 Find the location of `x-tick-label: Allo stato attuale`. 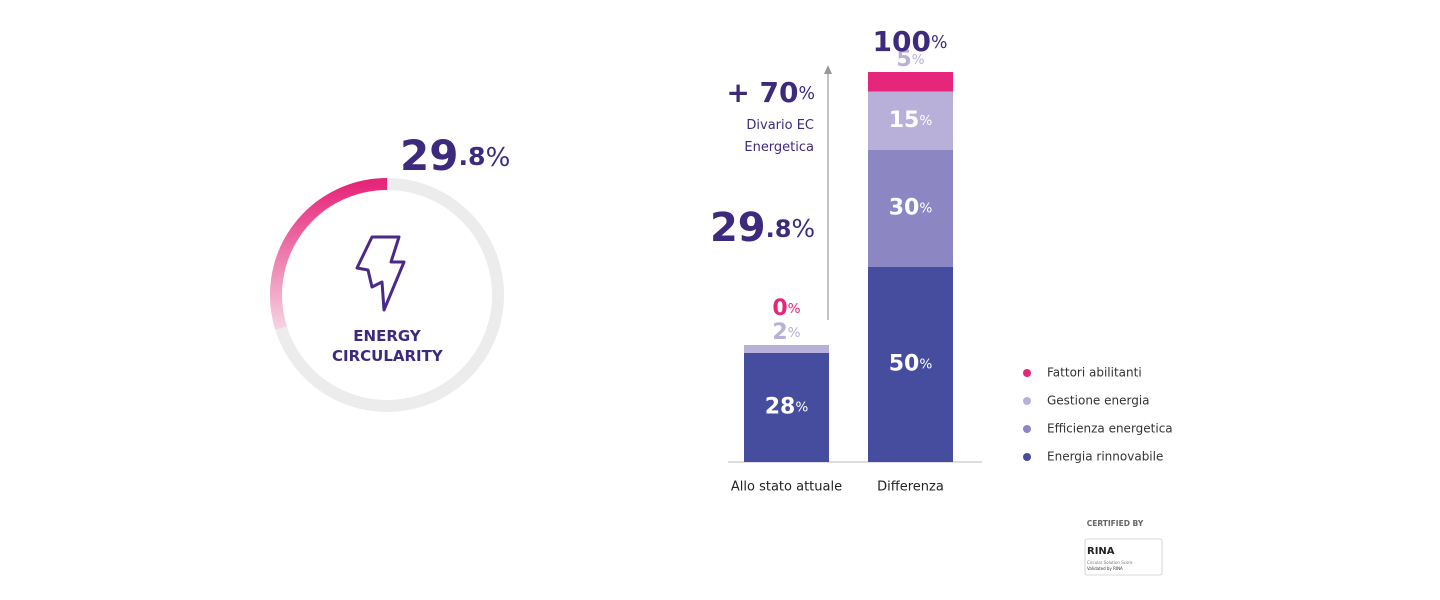

x-tick-label: Allo stato attuale is located at coordinates (786, 487).